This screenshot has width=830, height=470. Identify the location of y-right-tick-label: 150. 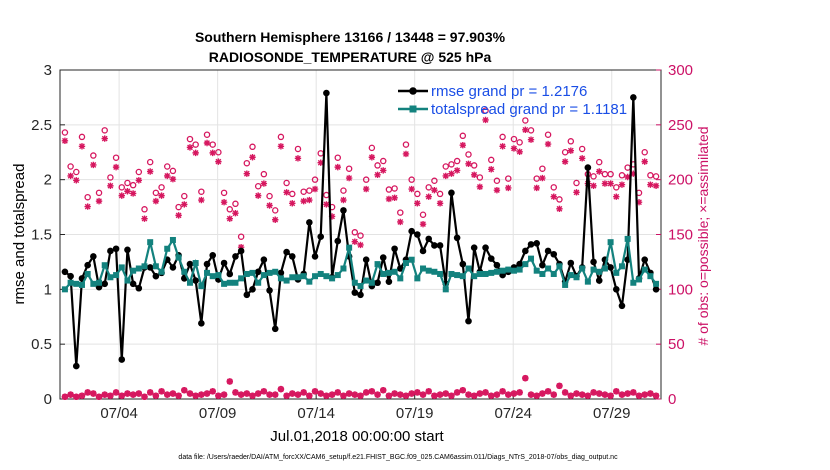
(680, 235).